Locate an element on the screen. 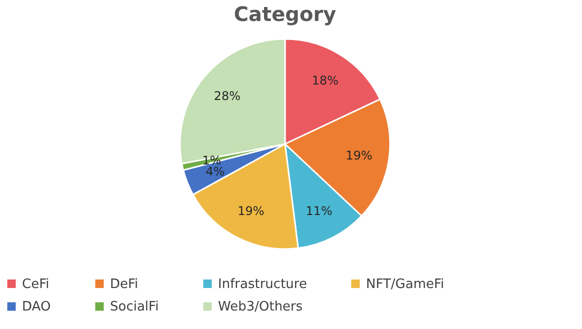 The height and width of the screenshot is (329, 582). legend-label: Web3/Others is located at coordinates (260, 307).